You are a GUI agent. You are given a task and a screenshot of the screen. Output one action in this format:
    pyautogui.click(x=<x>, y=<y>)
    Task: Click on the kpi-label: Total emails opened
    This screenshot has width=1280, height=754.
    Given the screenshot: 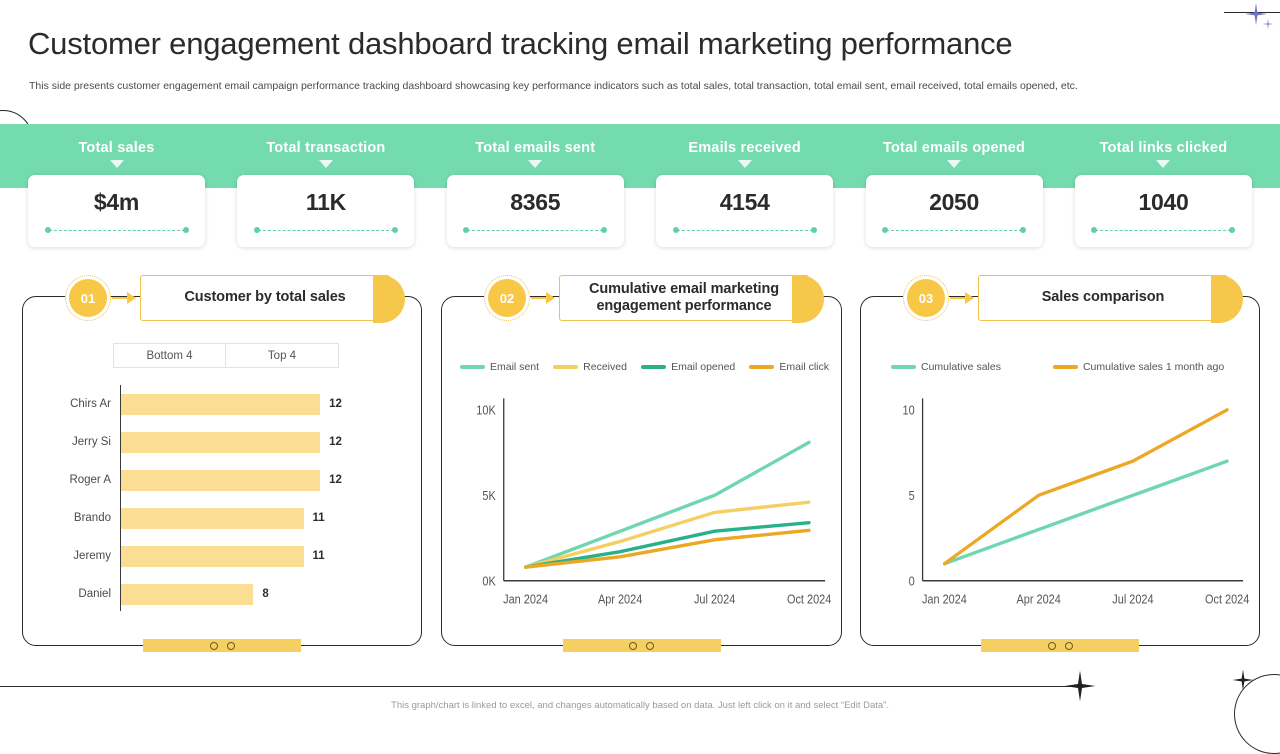 What is the action you would take?
    pyautogui.click(x=954, y=148)
    